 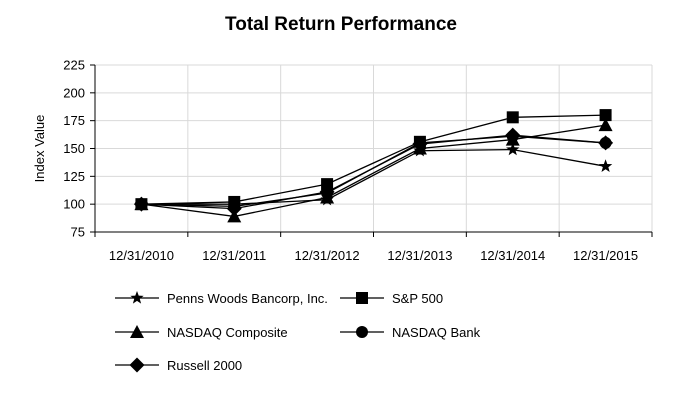 I want to click on y-tick-label: 200, so click(x=74, y=92).